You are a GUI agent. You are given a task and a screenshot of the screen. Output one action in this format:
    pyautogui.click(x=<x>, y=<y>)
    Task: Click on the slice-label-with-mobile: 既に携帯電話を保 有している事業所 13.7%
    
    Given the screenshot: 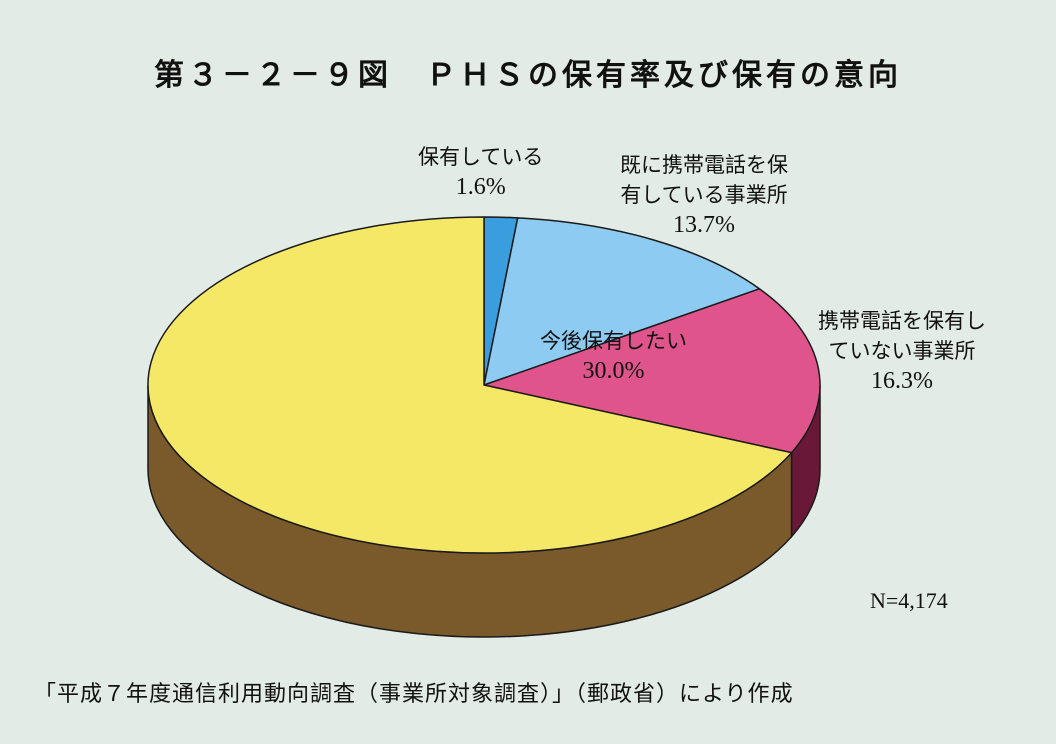 What is the action you would take?
    pyautogui.click(x=704, y=195)
    